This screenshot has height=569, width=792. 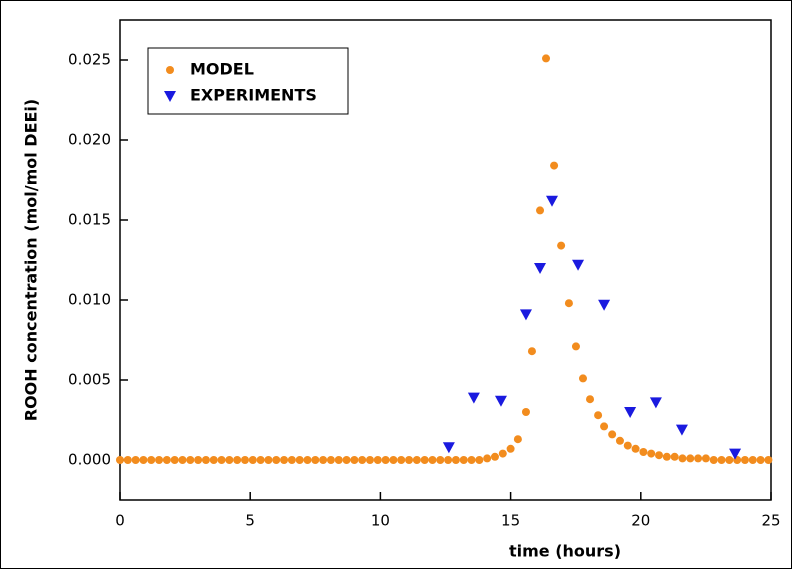 I want to click on y-tick-label: 0.010, so click(x=89, y=300).